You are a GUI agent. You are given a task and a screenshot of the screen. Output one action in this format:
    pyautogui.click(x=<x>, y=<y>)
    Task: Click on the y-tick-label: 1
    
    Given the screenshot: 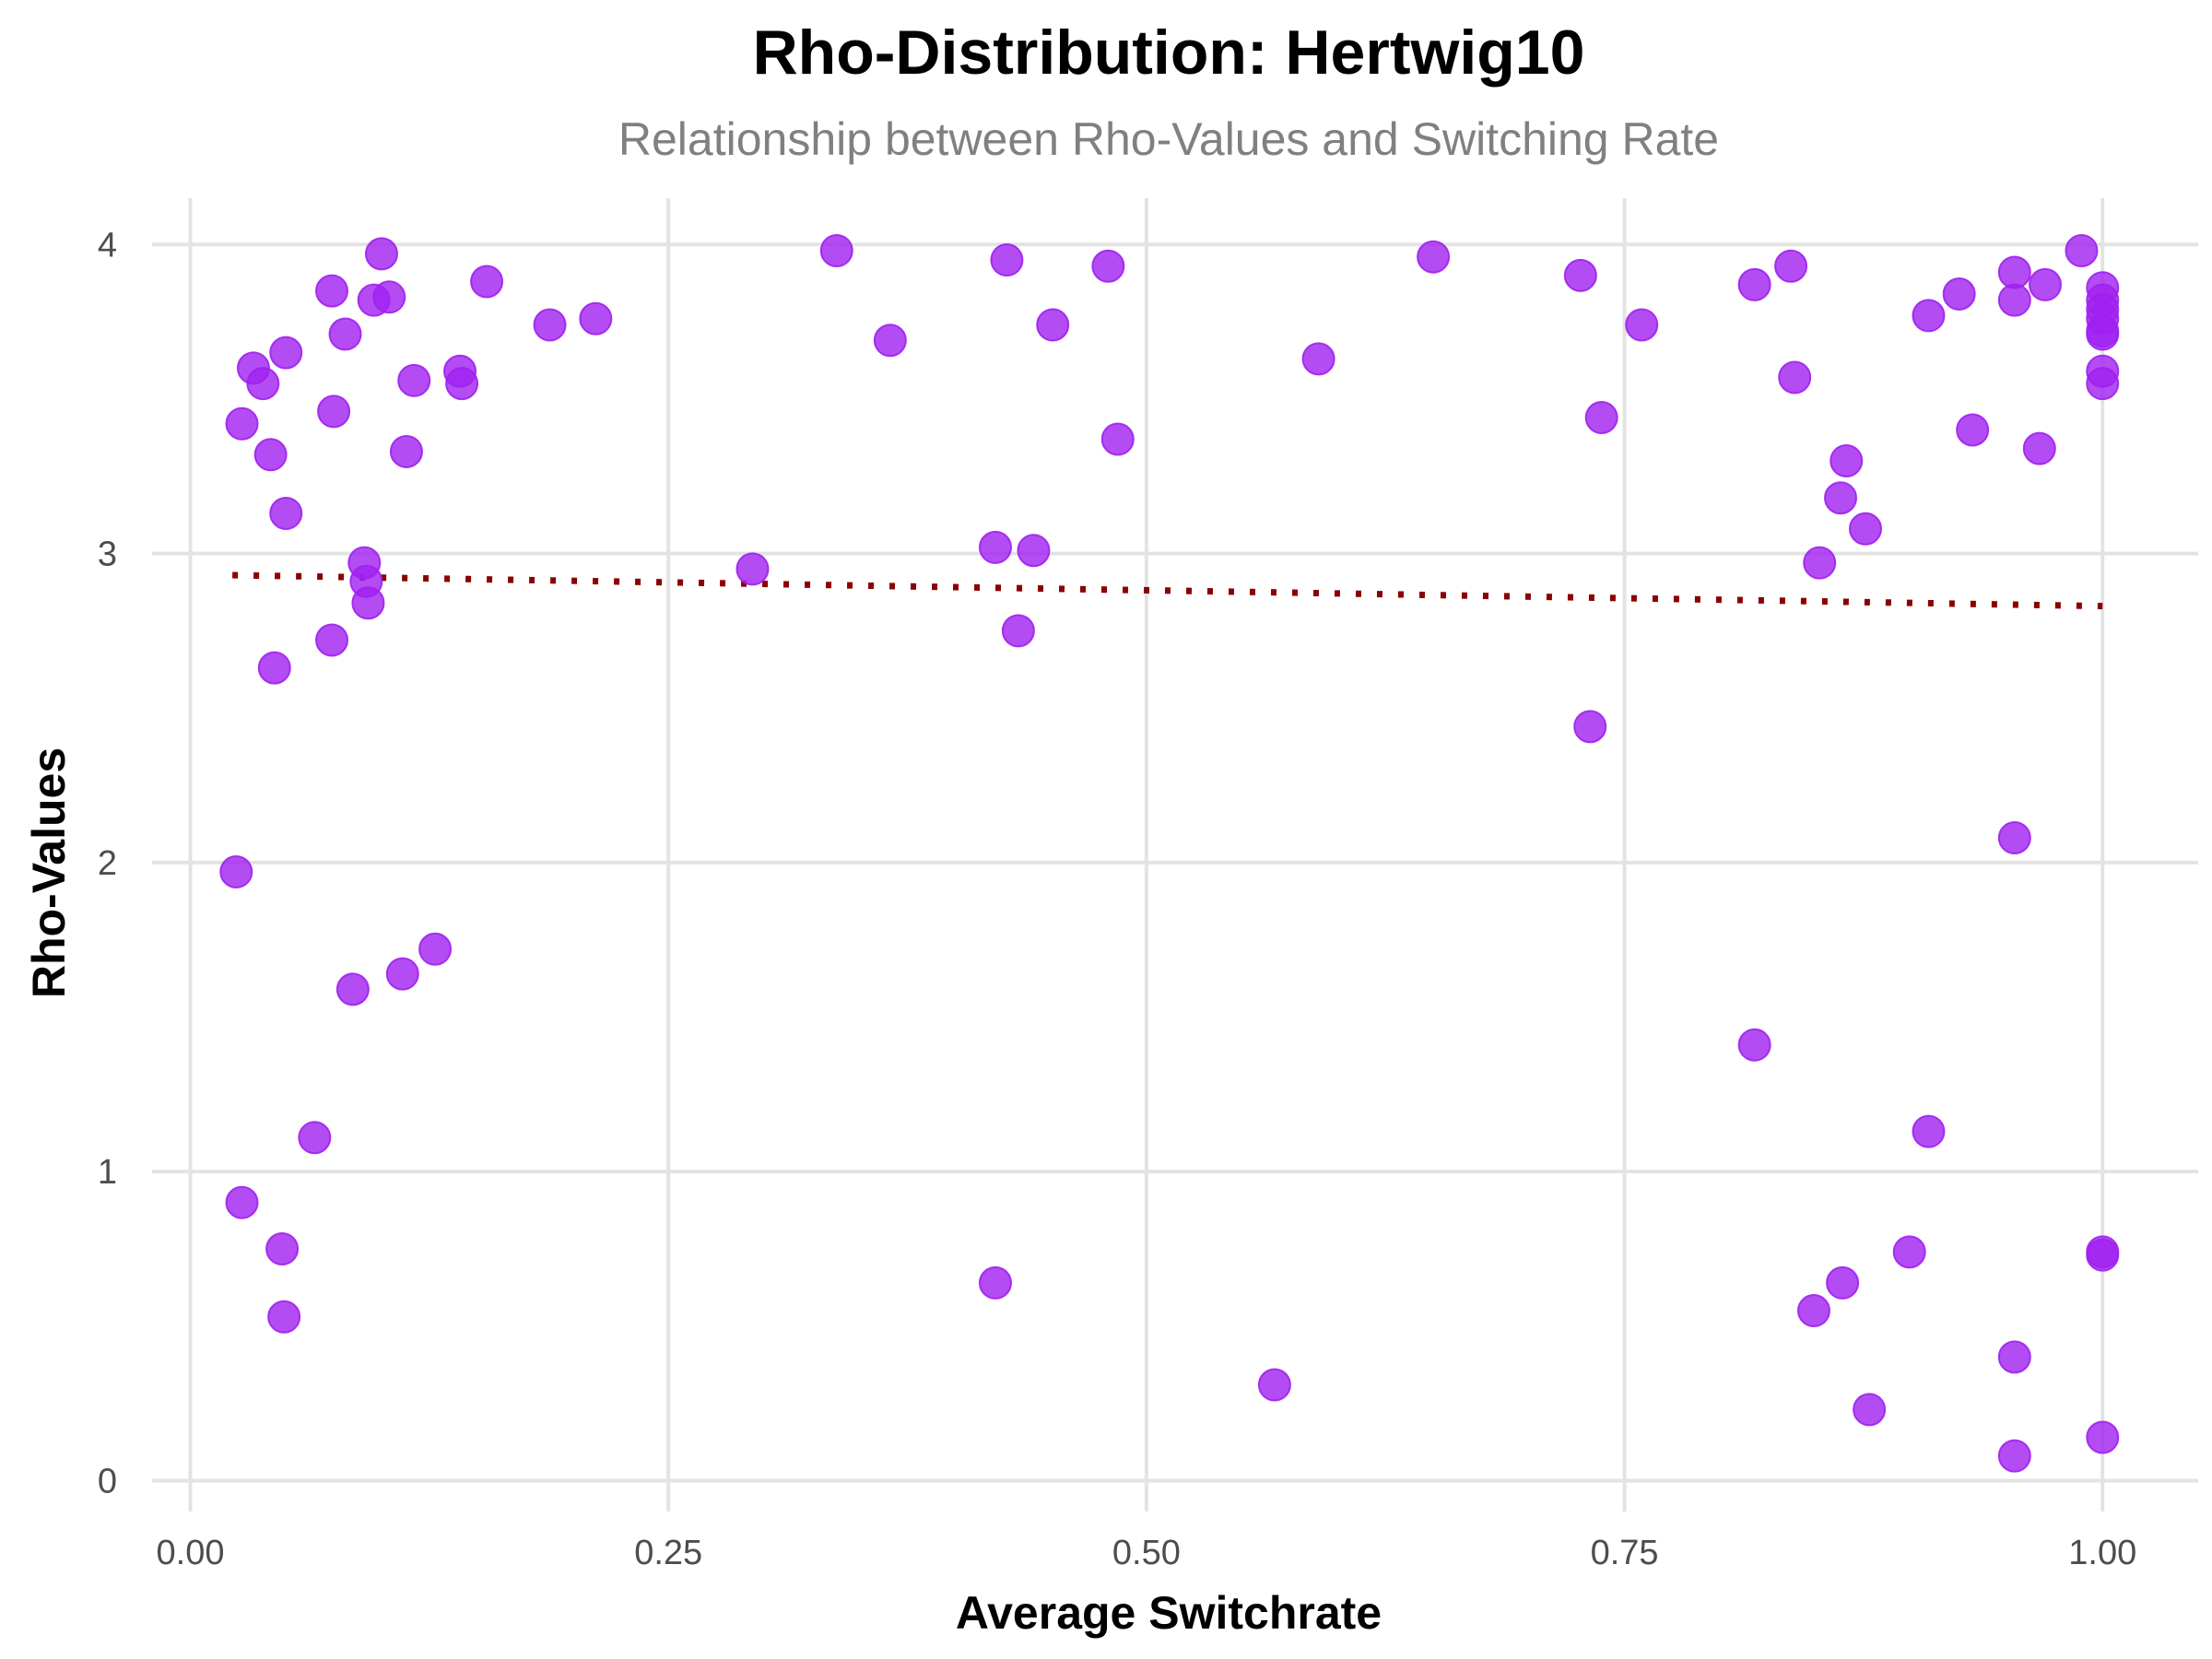 What is the action you would take?
    pyautogui.click(x=107, y=1172)
    